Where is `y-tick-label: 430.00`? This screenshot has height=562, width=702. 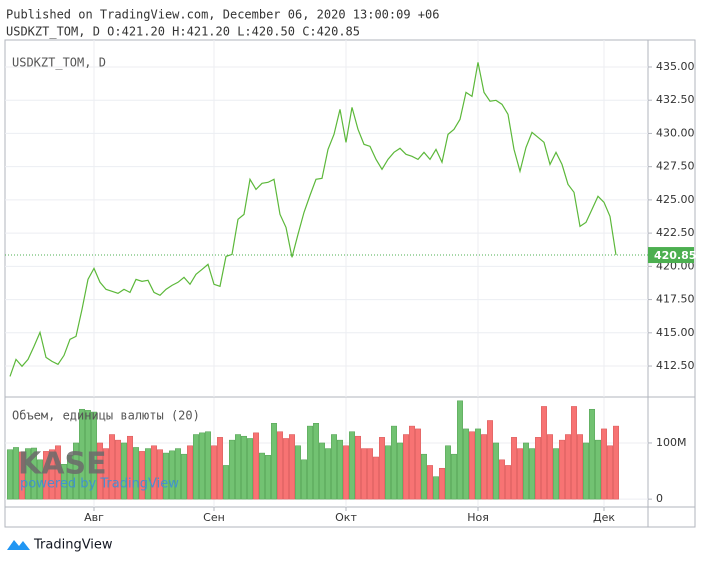 y-tick-label: 430.00 is located at coordinates (675, 132).